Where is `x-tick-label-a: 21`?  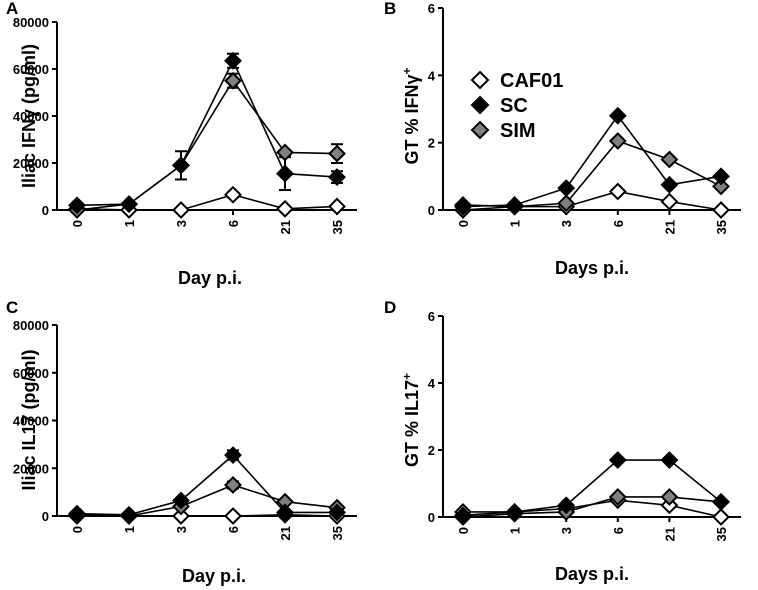 x-tick-label-a: 21 is located at coordinates (285, 227).